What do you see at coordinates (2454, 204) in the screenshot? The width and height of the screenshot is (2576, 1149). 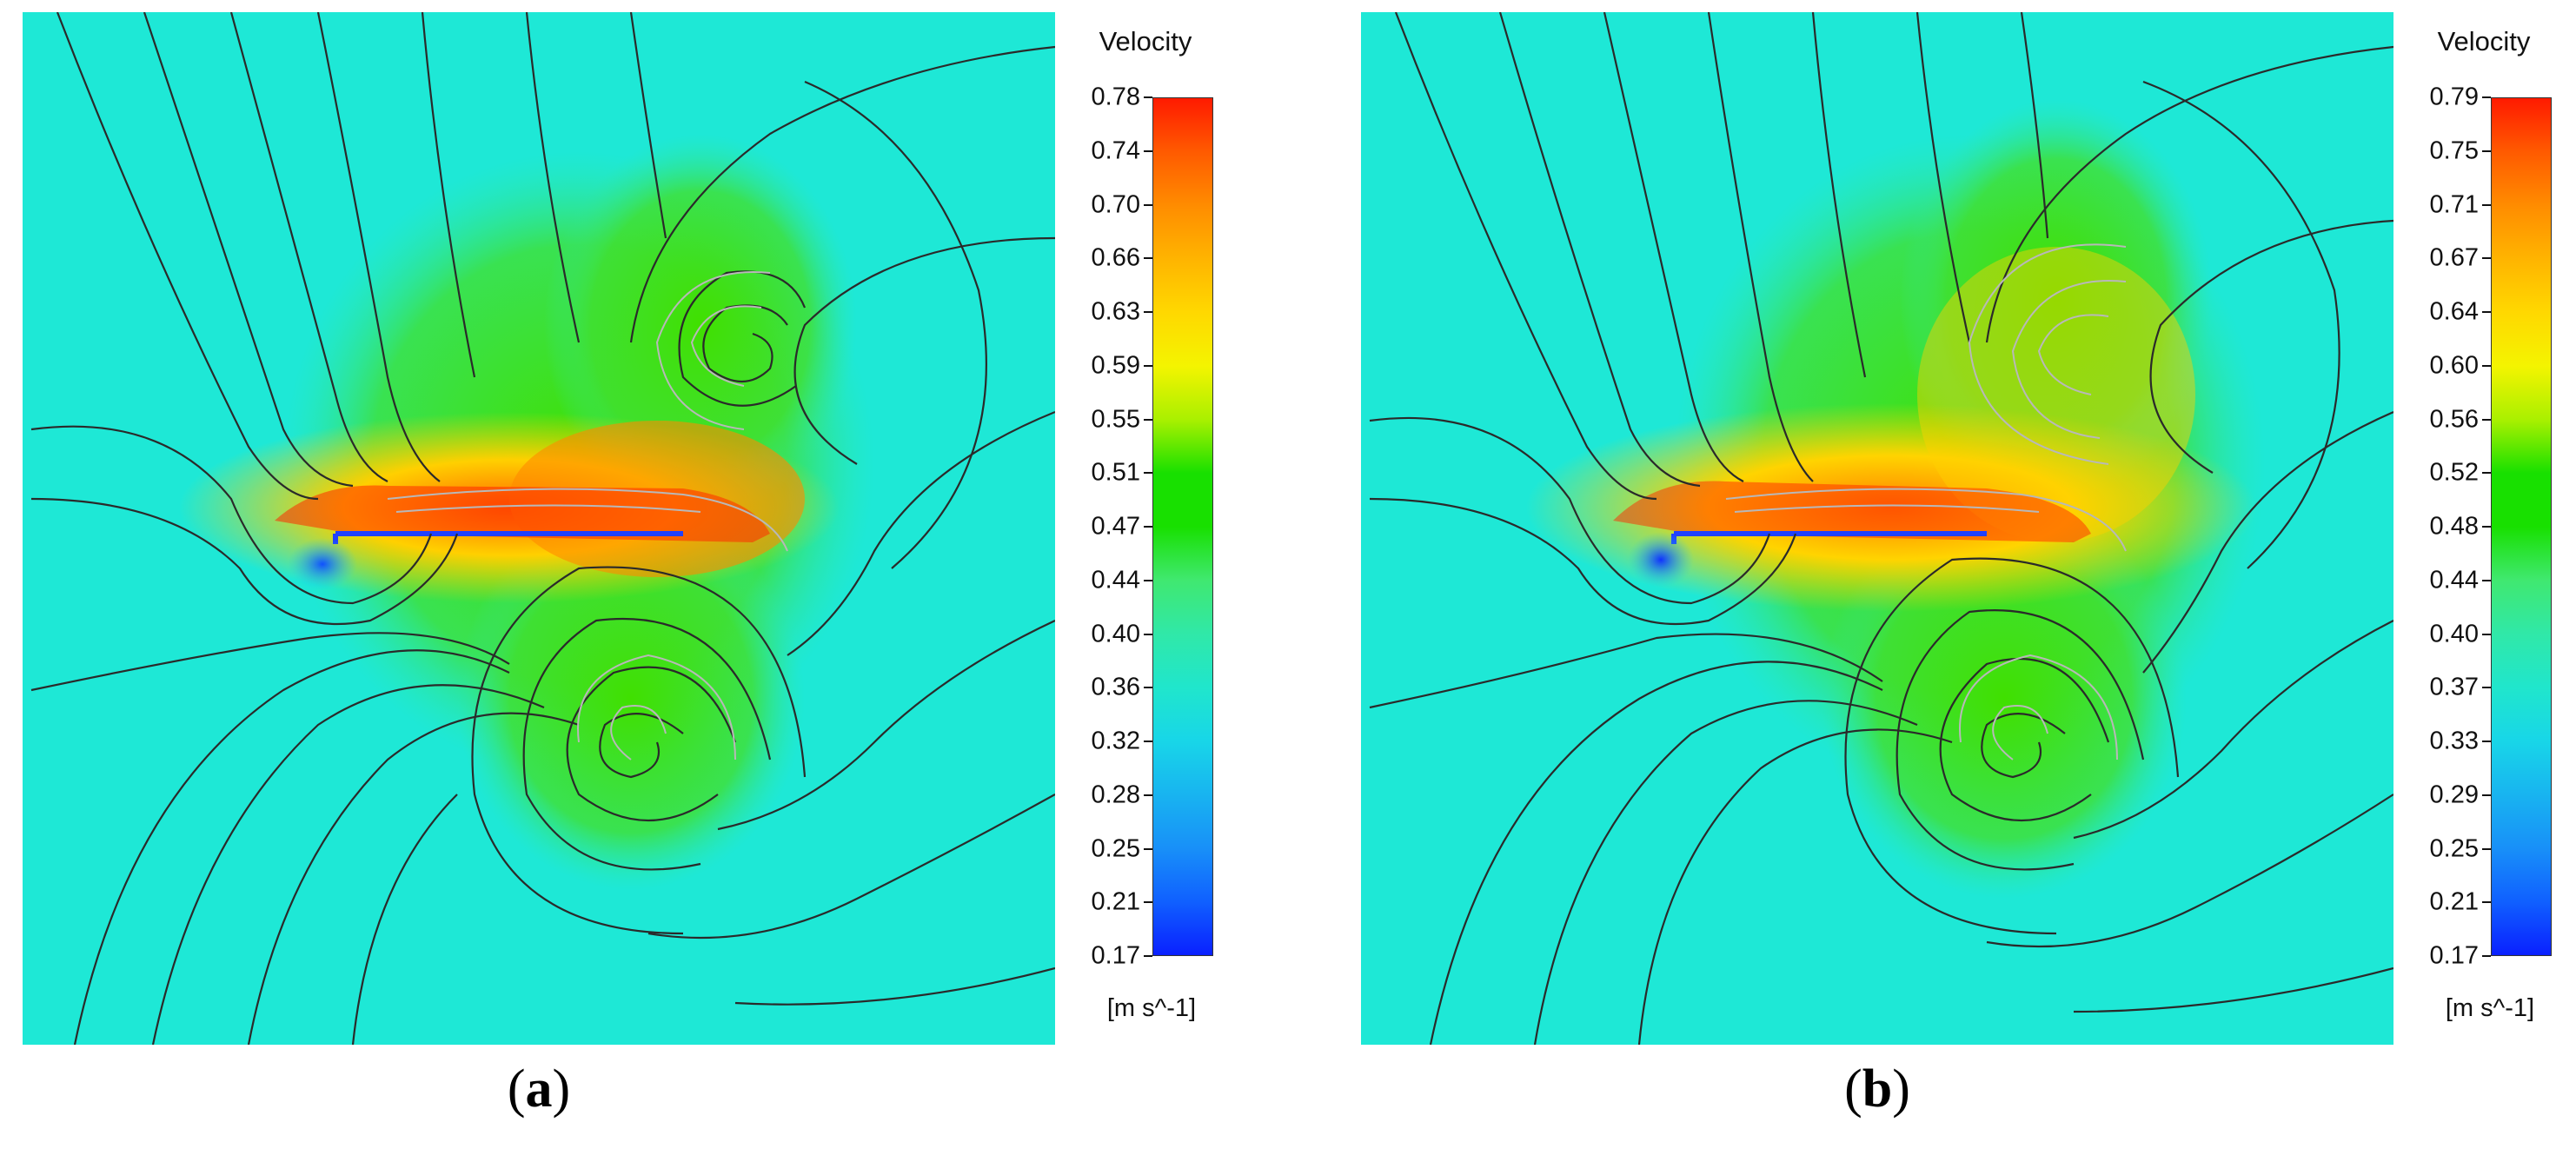 I see `colorbar-tick-label: 0.71` at bounding box center [2454, 204].